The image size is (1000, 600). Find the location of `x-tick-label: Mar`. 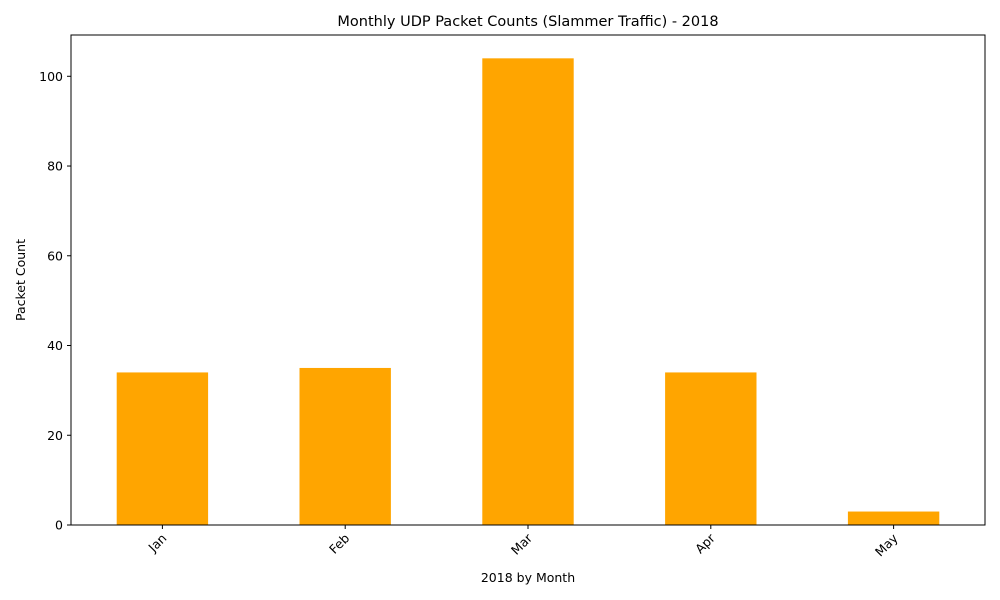

x-tick-label: Mar is located at coordinates (522, 544).